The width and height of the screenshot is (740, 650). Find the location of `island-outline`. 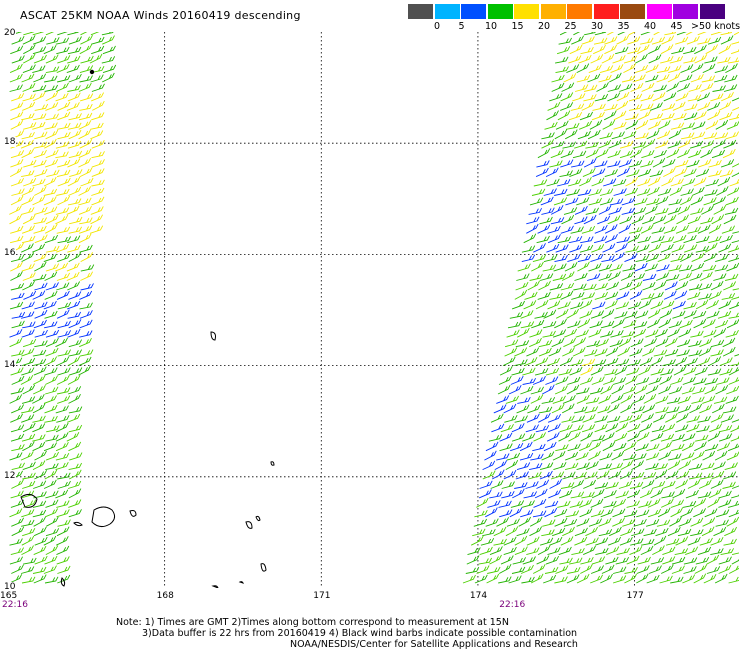

island-outline is located at coordinates (215, 586).